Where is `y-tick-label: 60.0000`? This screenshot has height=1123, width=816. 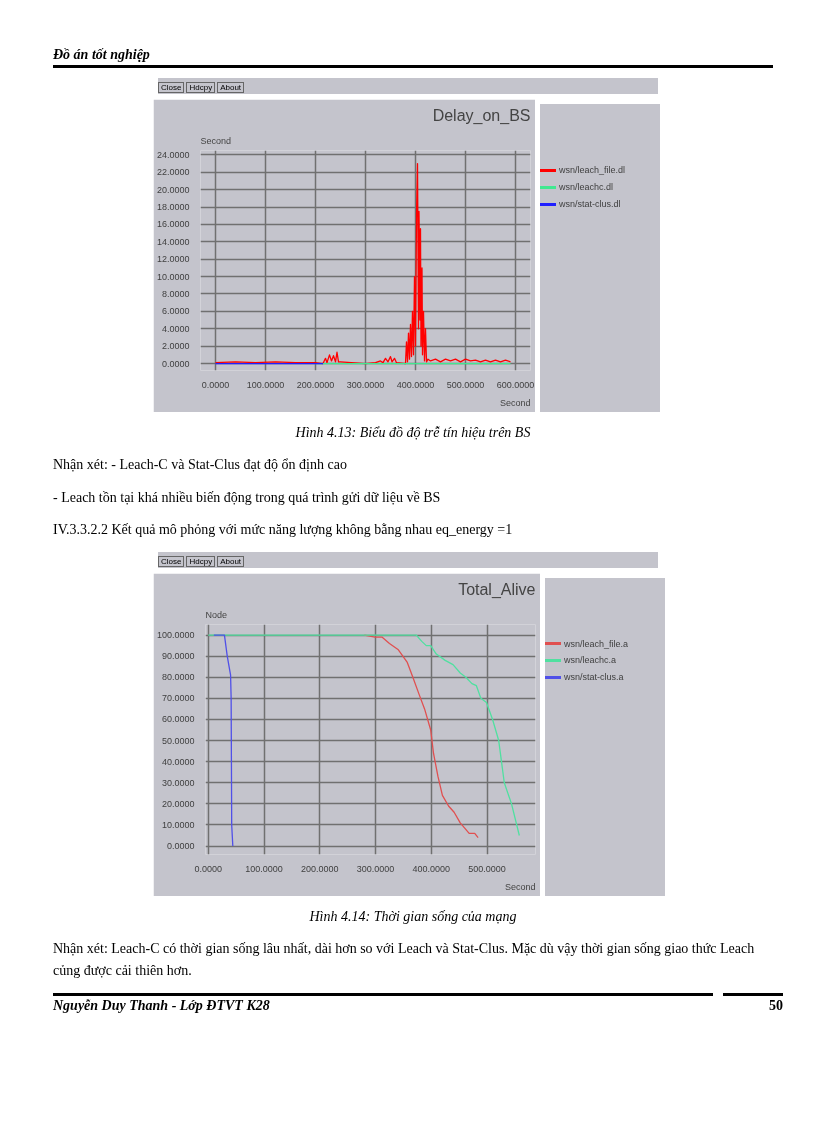 y-tick-label: 60.0000 is located at coordinates (178, 719).